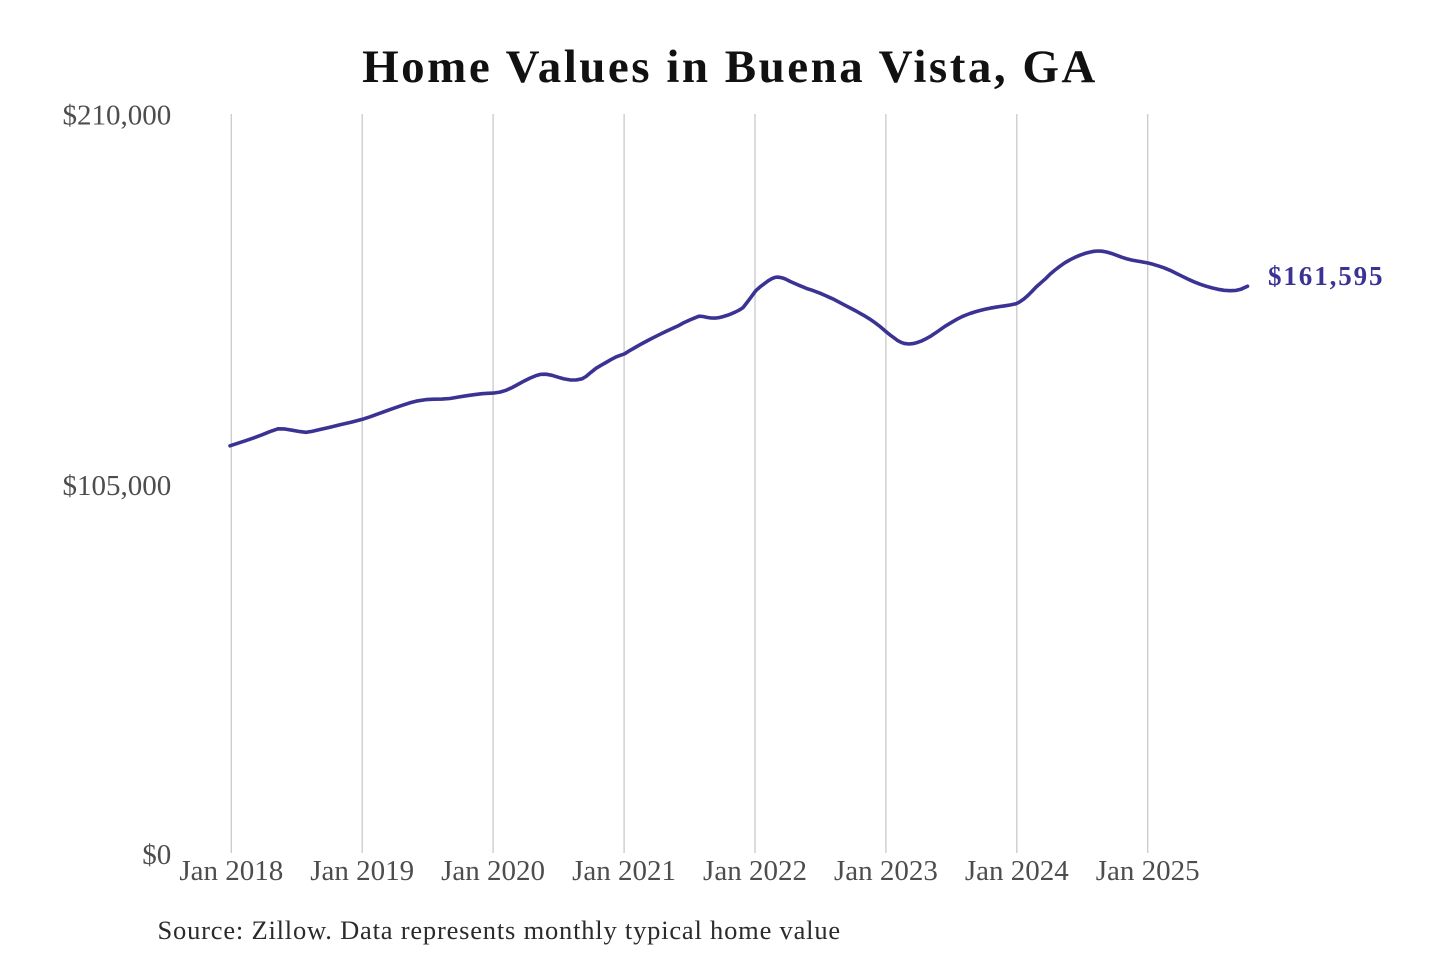 The width and height of the screenshot is (1440, 960). I want to click on svg-text: Home Values in Buena Vista, GA, so click(730, 67).